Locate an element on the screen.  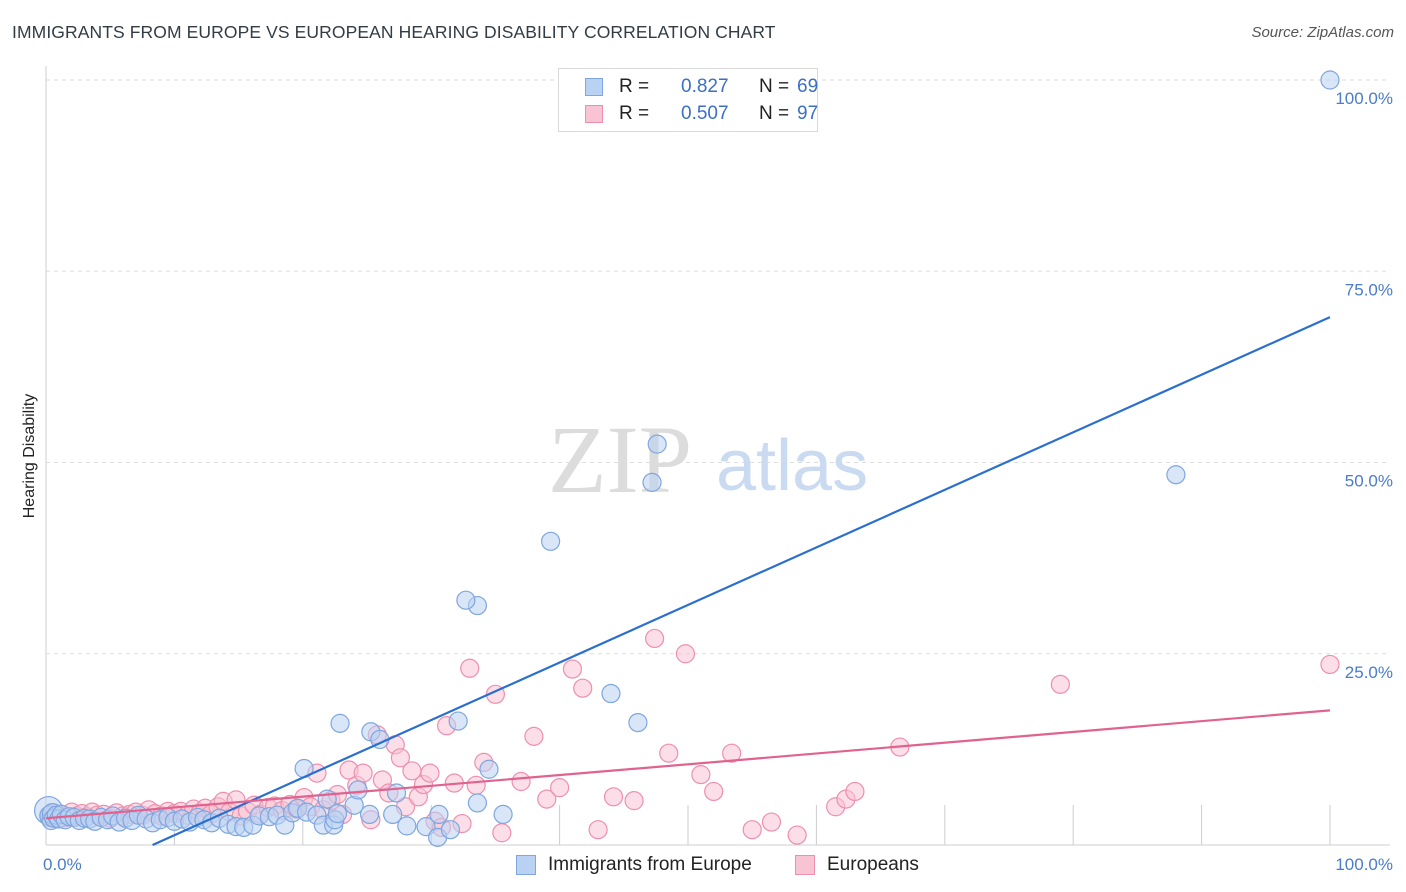
legend-n-value: 69 is located at coordinates (808, 86).